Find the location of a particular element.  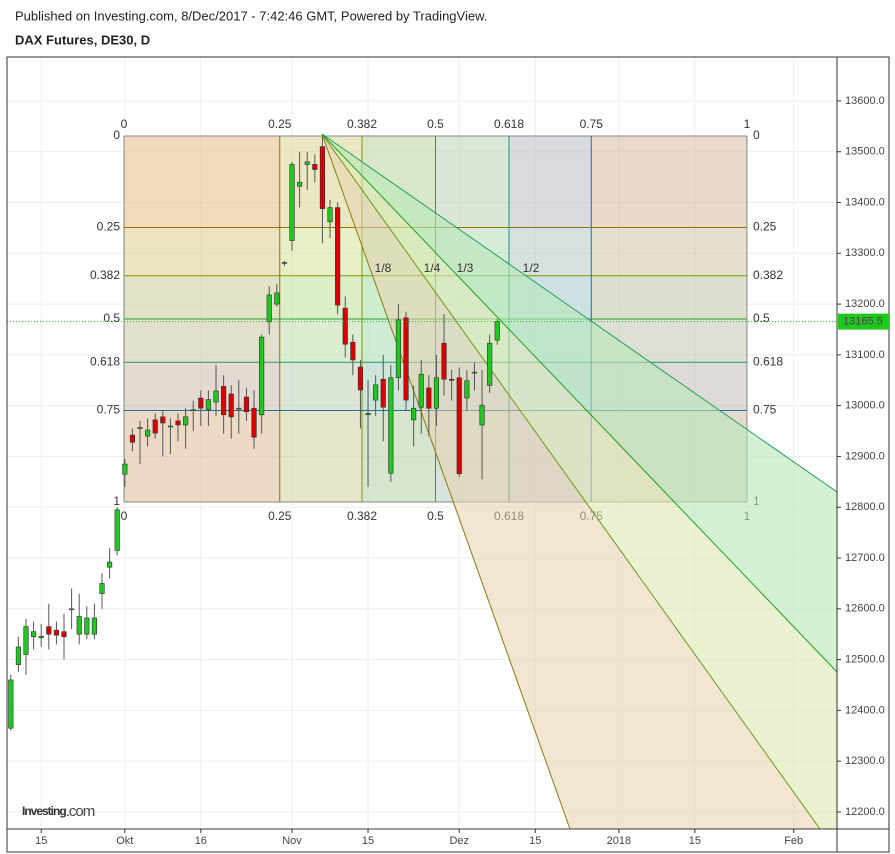

y-tick-label: 13500.0 is located at coordinates (865, 152).